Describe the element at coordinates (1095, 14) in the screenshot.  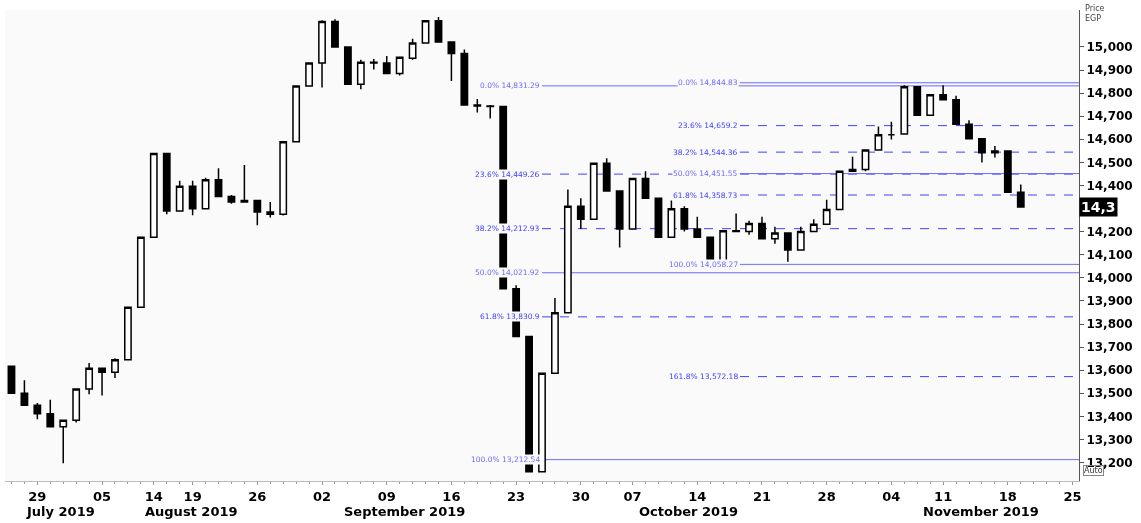
I see `y-axis-title: Price EGP` at that location.